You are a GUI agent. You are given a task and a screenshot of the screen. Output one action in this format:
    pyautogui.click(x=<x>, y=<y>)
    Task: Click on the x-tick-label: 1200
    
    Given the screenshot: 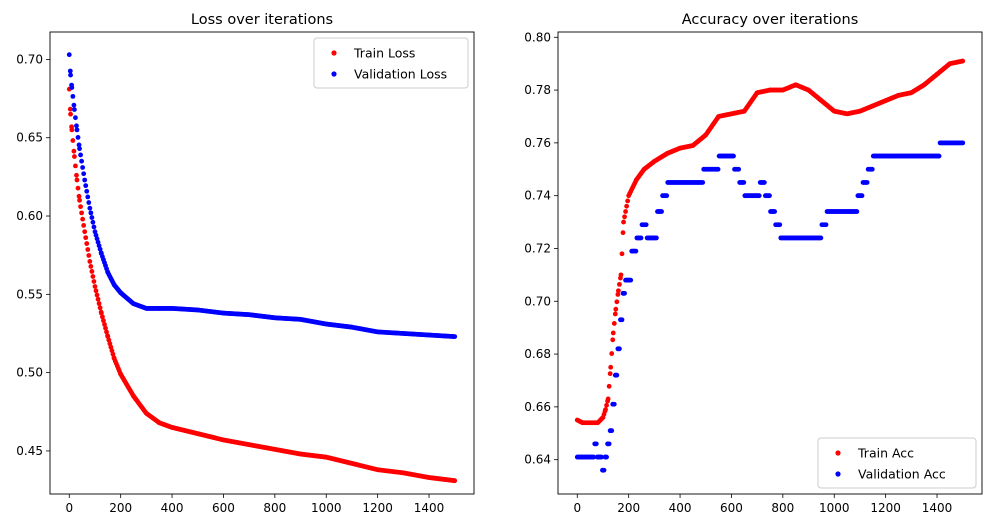 What is the action you would take?
    pyautogui.click(x=885, y=508)
    